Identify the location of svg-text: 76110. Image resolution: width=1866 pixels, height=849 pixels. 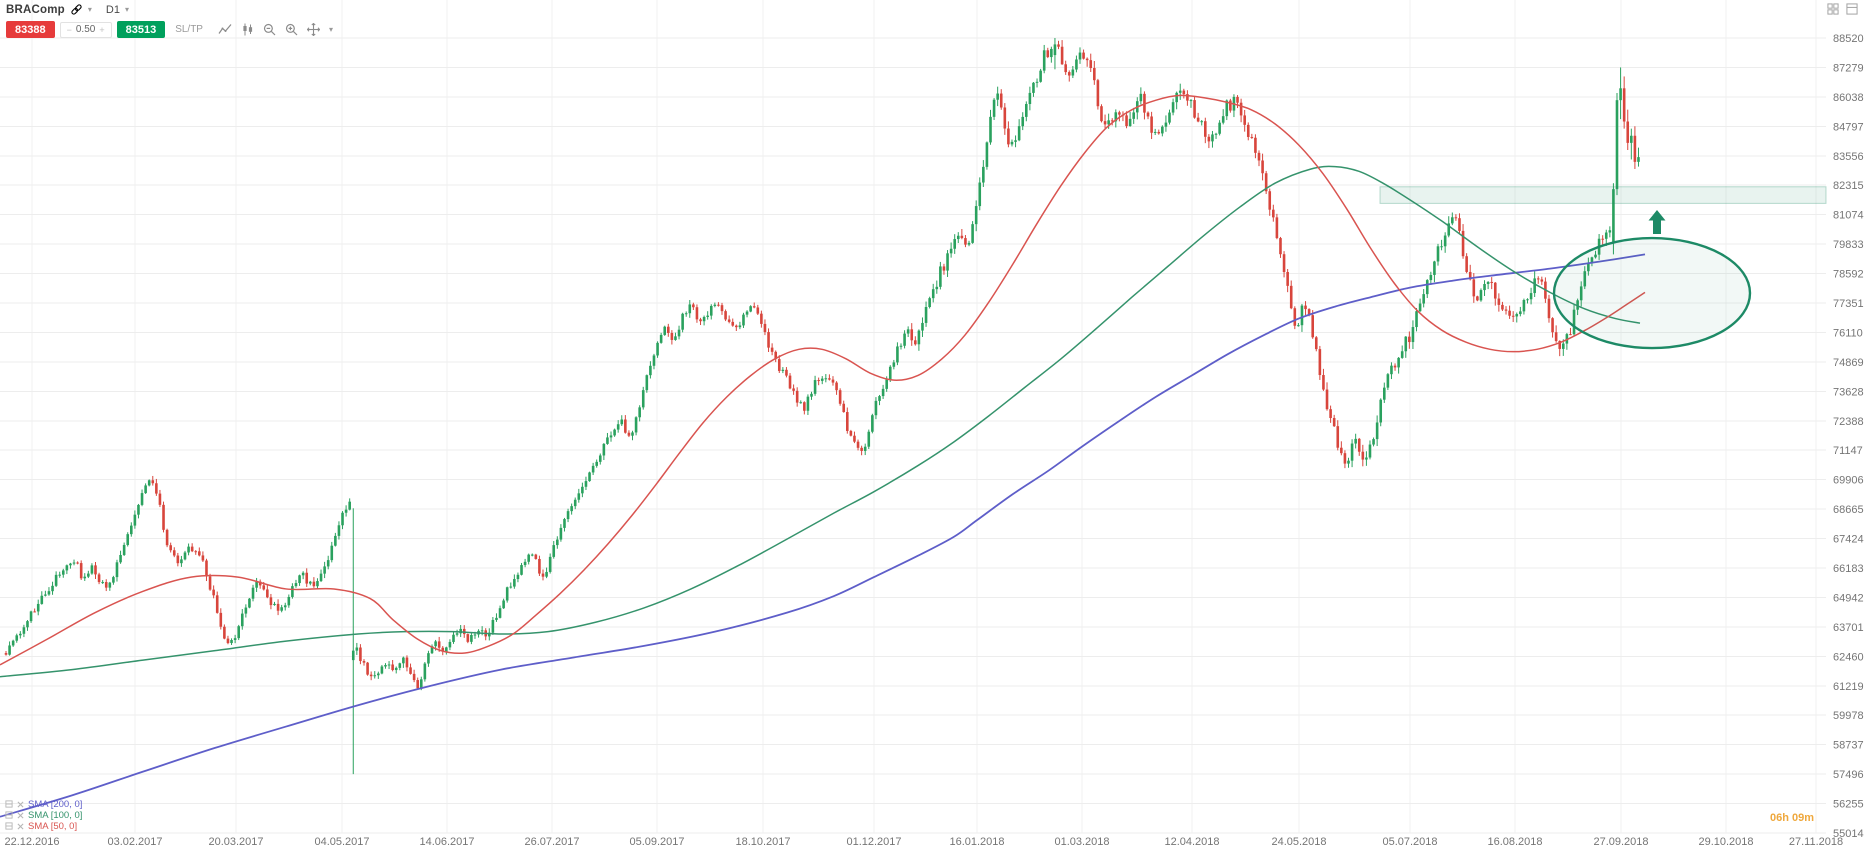
(1848, 333).